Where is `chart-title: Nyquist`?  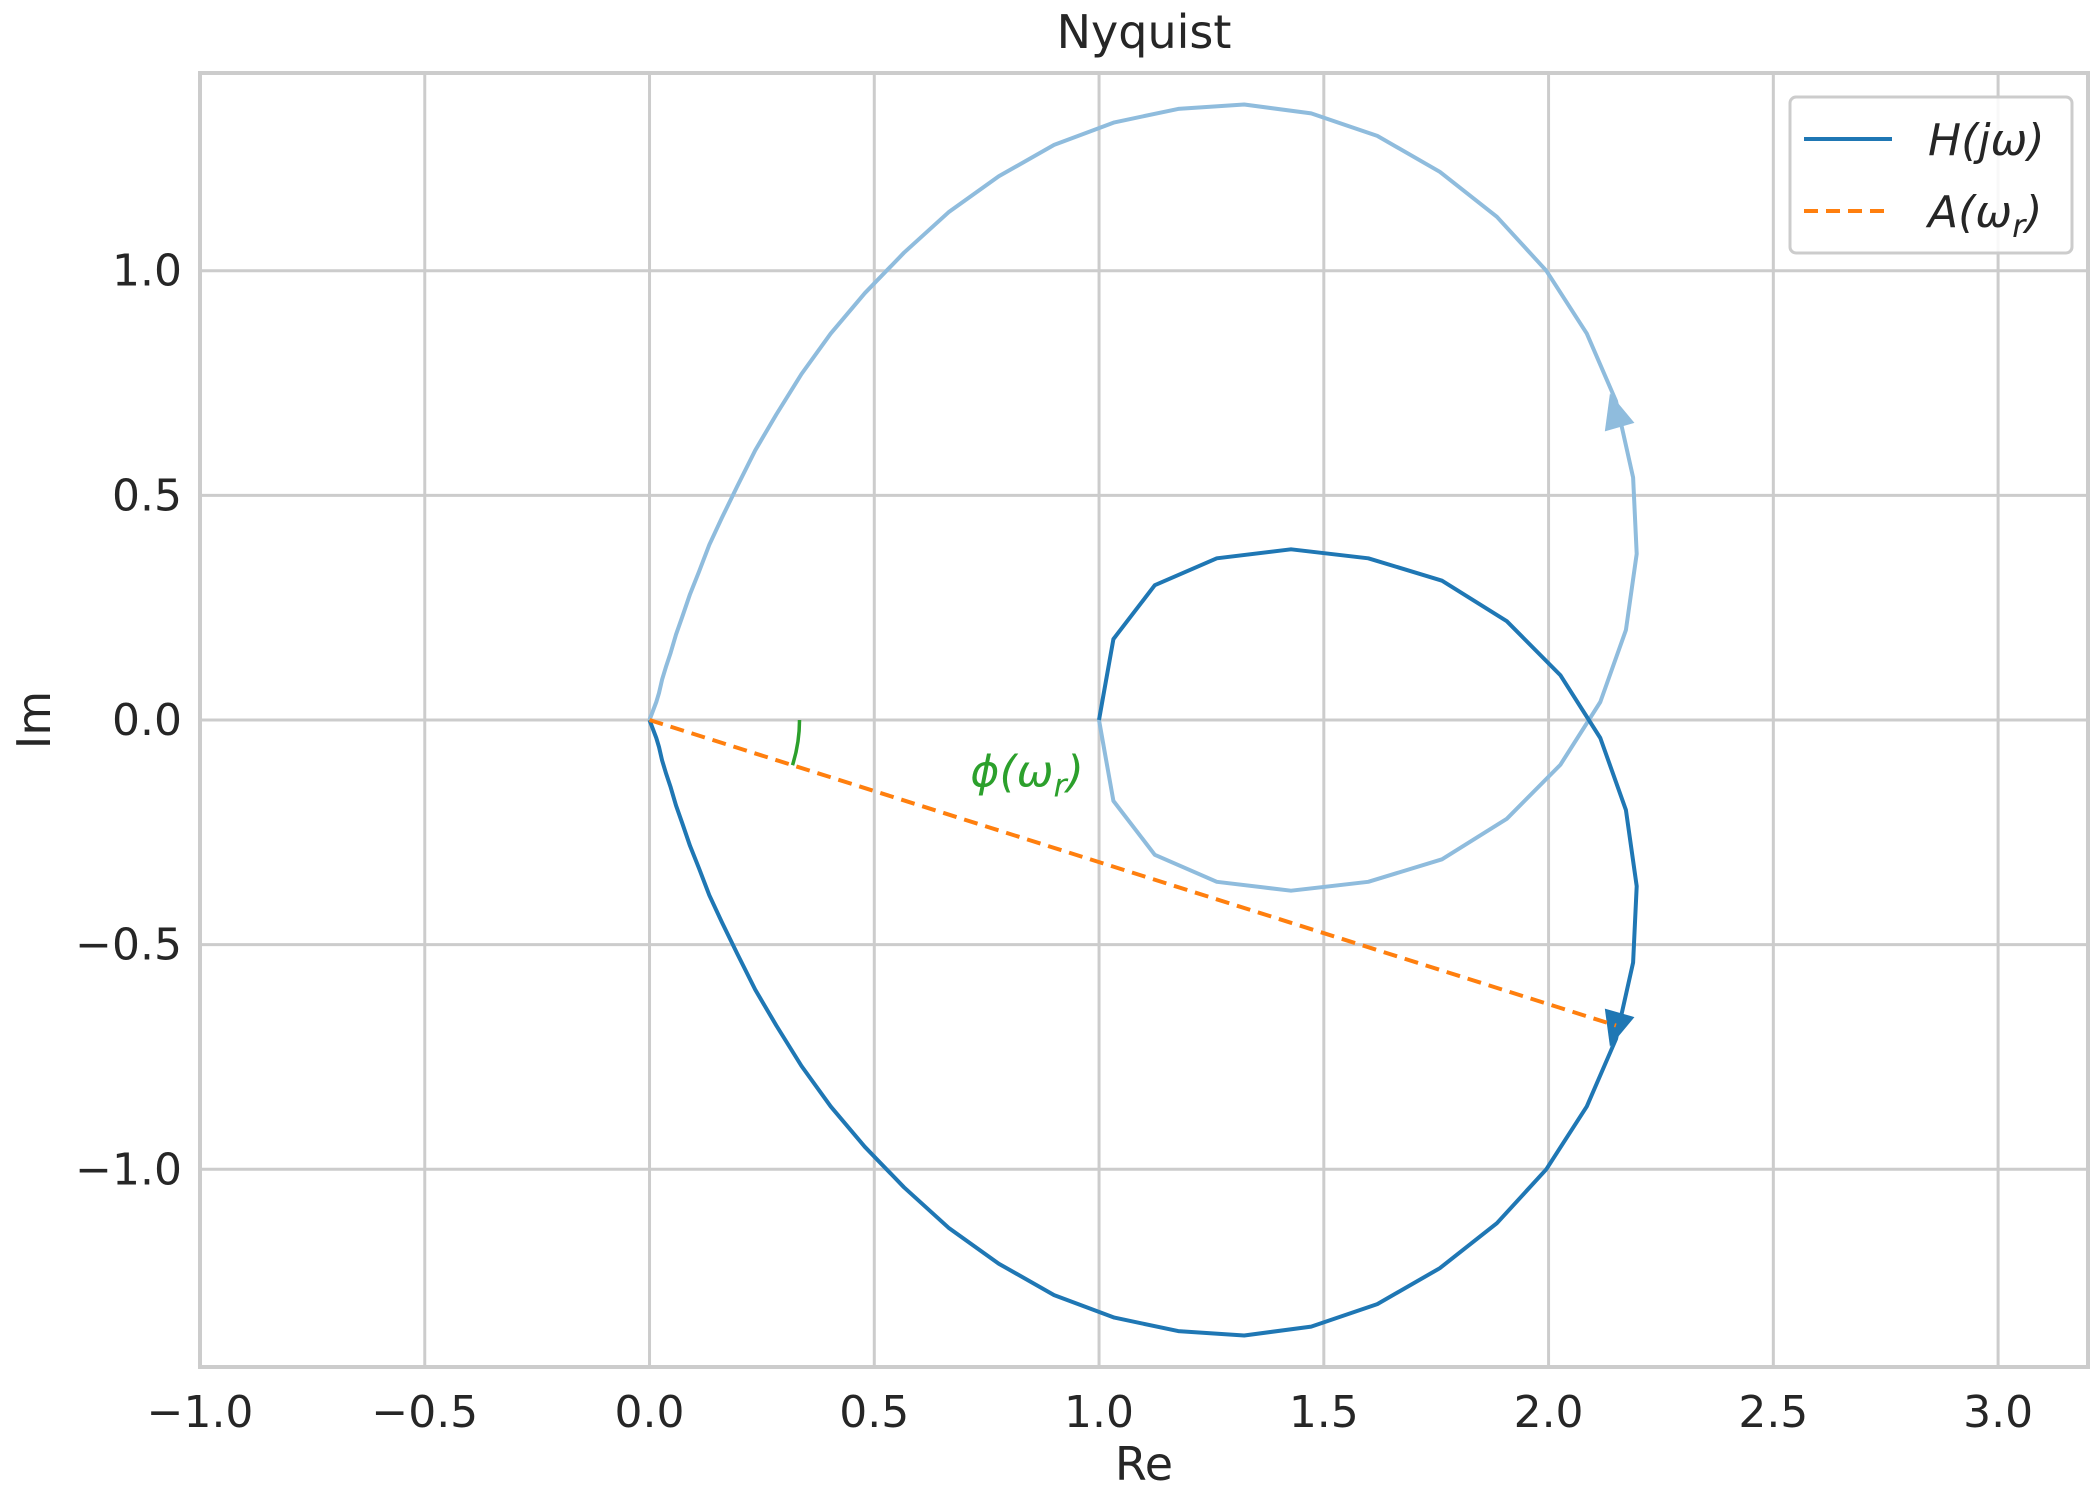
chart-title: Nyquist is located at coordinates (1144, 32).